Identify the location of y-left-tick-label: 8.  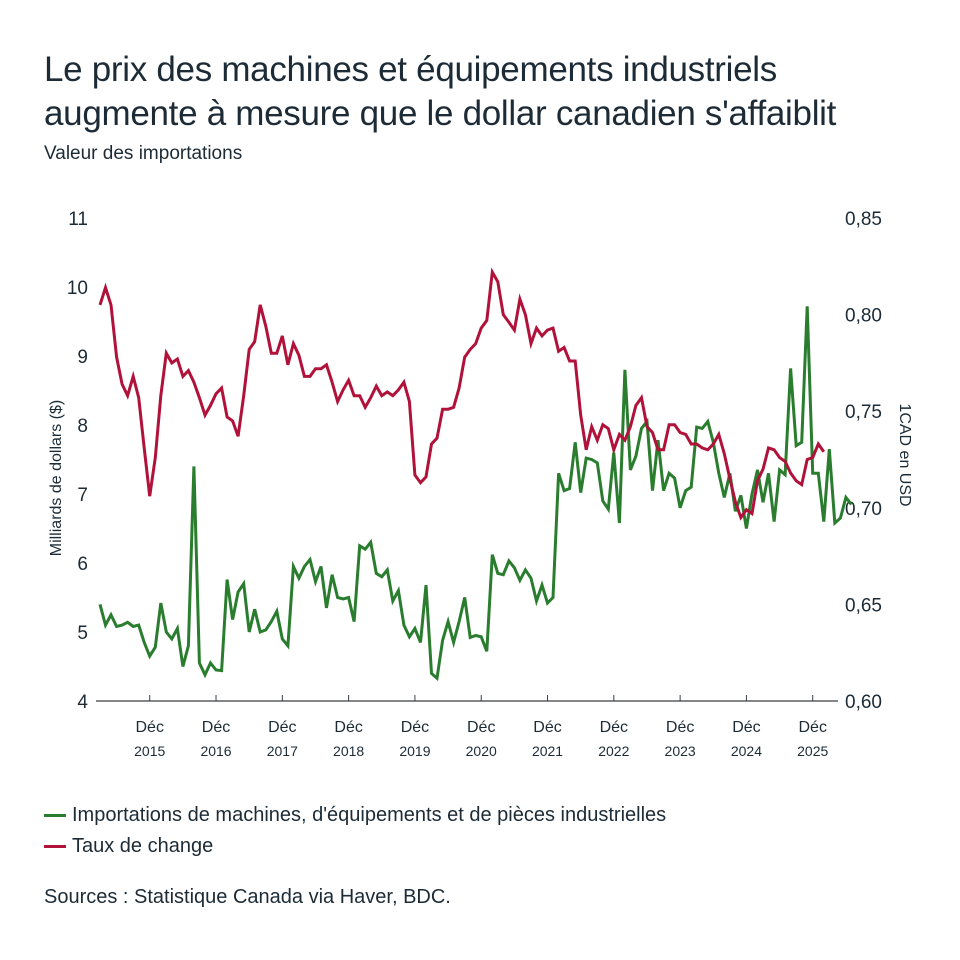
(82, 426).